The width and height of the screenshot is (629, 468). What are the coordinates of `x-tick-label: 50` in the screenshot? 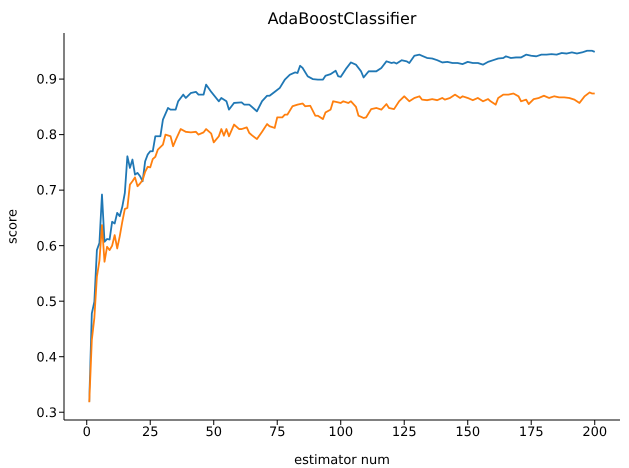 It's located at (213, 432).